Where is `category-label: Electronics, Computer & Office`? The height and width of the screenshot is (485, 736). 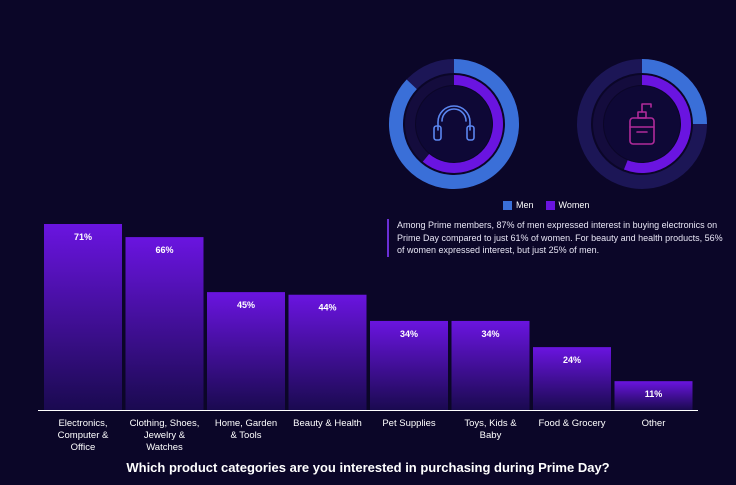 category-label: Electronics, Computer & Office is located at coordinates (83, 435).